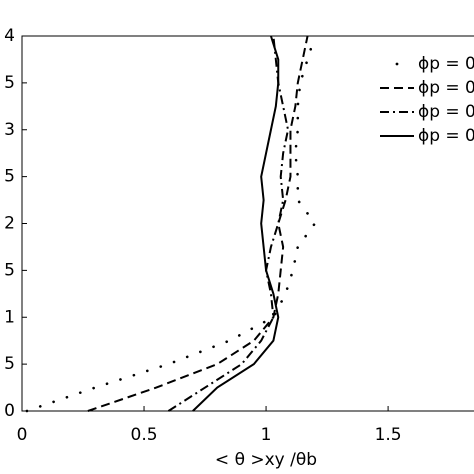 This screenshot has width=474, height=474. What do you see at coordinates (9, 317) in the screenshot?
I see `y-tick-label: 1` at bounding box center [9, 317].